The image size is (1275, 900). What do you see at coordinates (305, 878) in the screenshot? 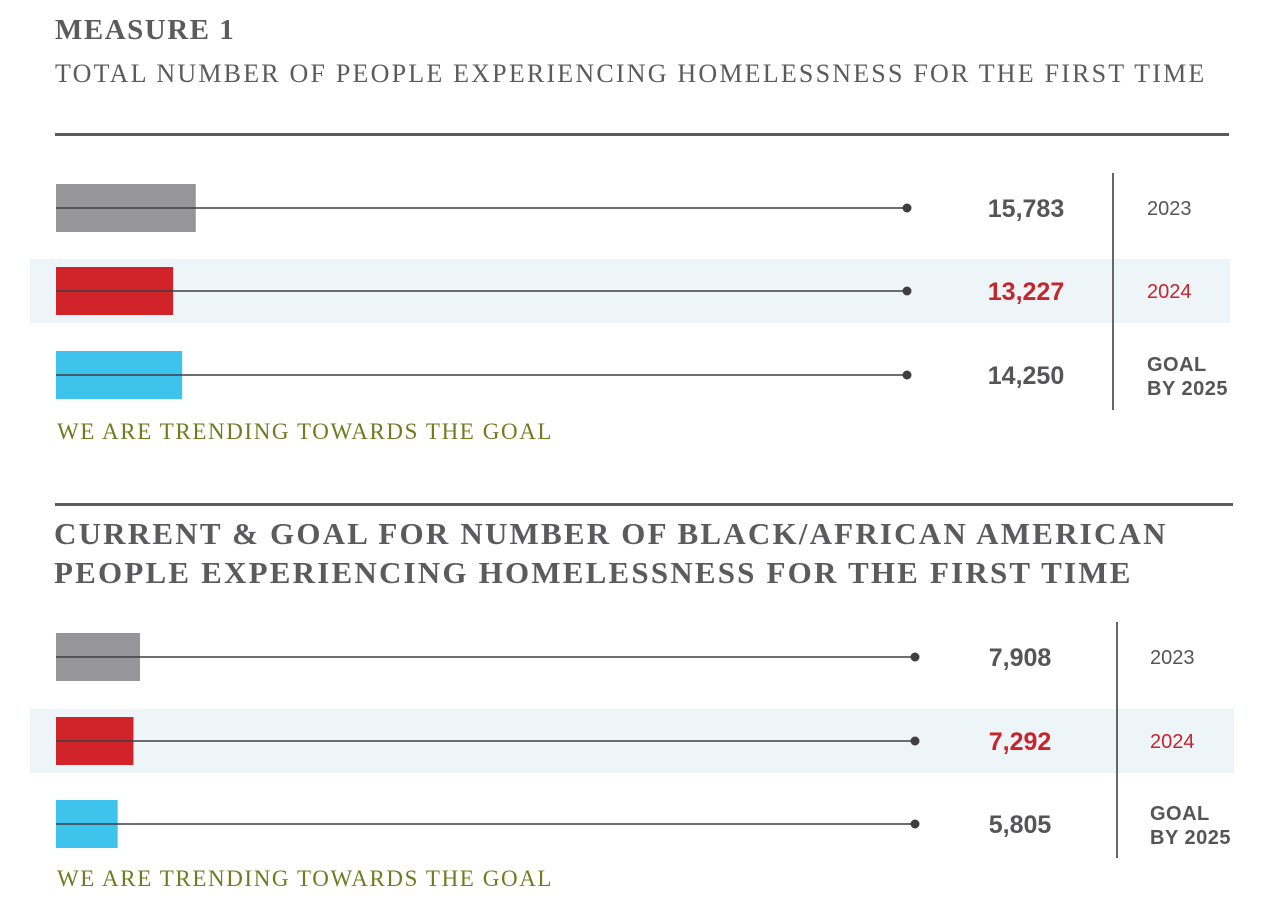
I see `measure-2-trend-text: WE ARE TRENDING TOWARDS THE GOAL` at bounding box center [305, 878].